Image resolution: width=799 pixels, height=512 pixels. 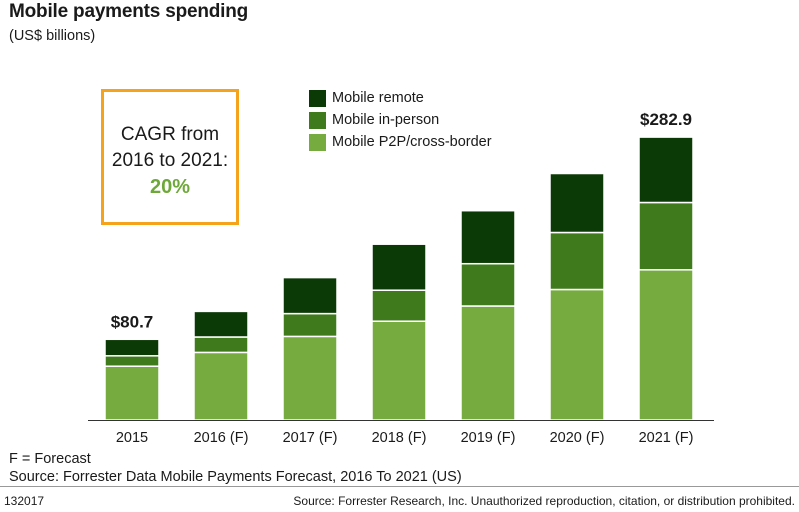 I want to click on forecast-note: F = Forecast, so click(x=50, y=459).